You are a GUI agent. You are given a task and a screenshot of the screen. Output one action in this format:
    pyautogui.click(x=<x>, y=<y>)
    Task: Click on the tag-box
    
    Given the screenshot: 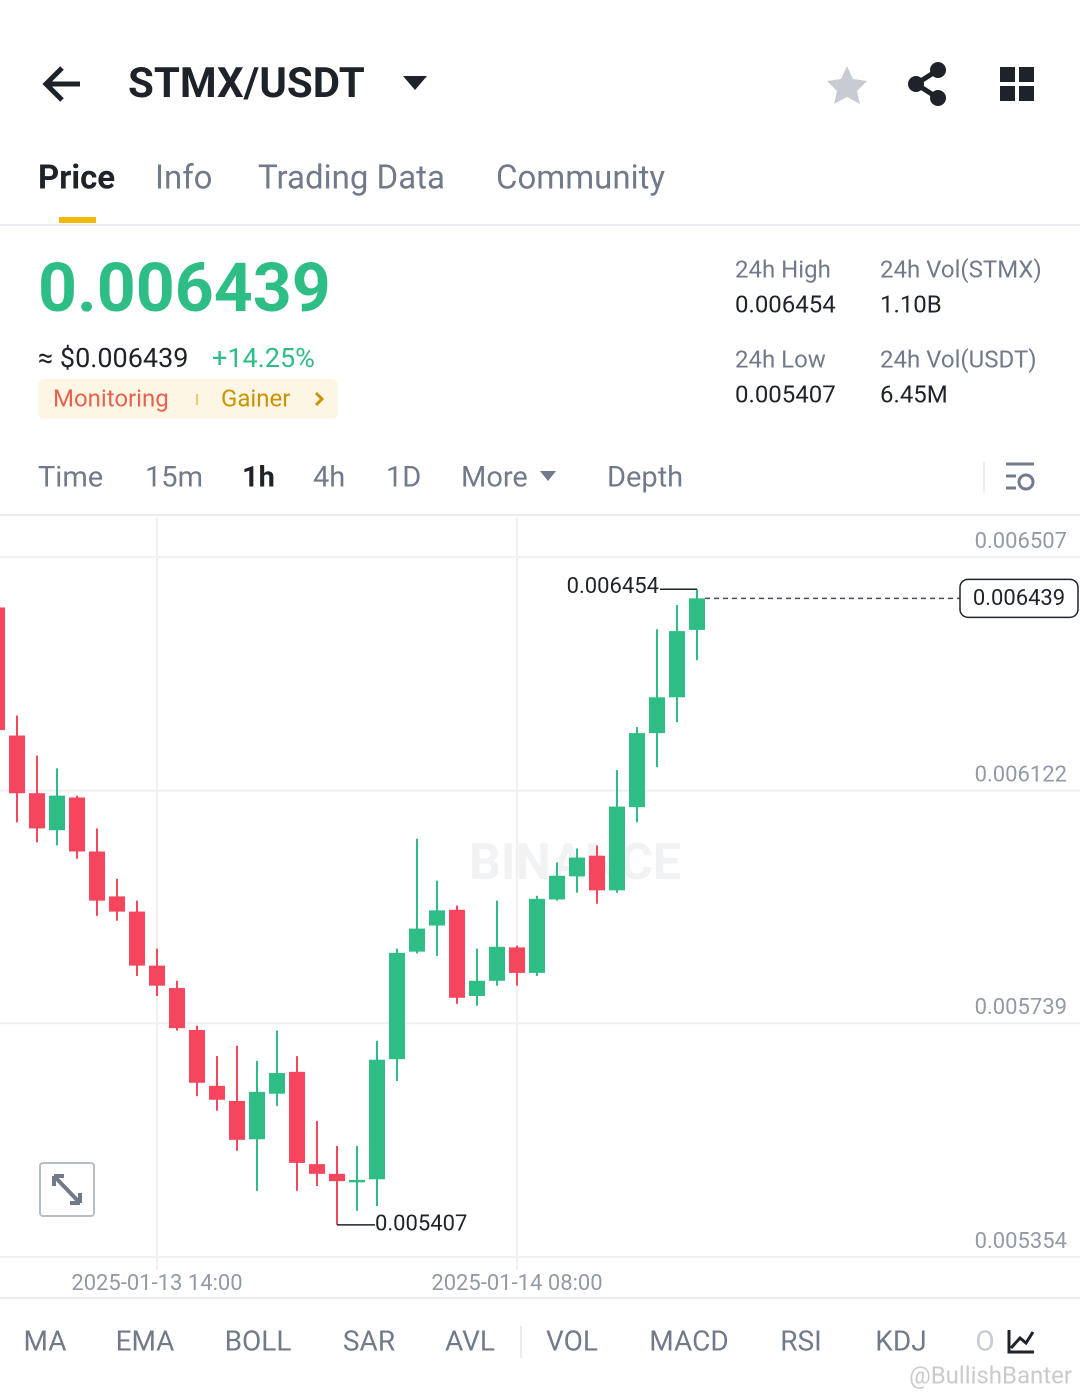 What is the action you would take?
    pyautogui.click(x=188, y=399)
    